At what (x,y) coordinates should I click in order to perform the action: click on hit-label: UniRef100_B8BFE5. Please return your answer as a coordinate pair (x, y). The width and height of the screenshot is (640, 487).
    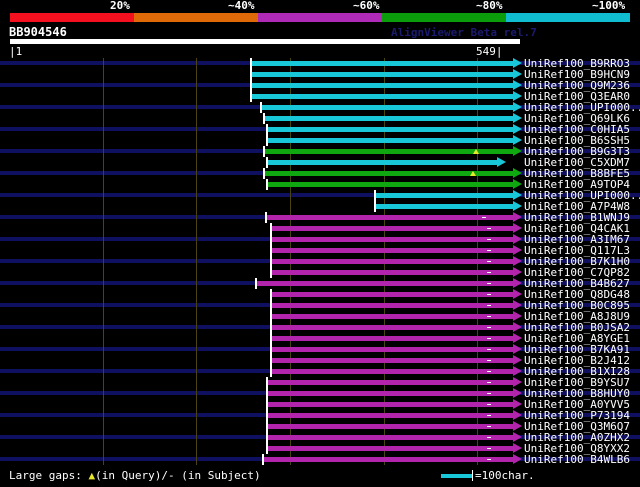
    Looking at the image, I should click on (577, 173).